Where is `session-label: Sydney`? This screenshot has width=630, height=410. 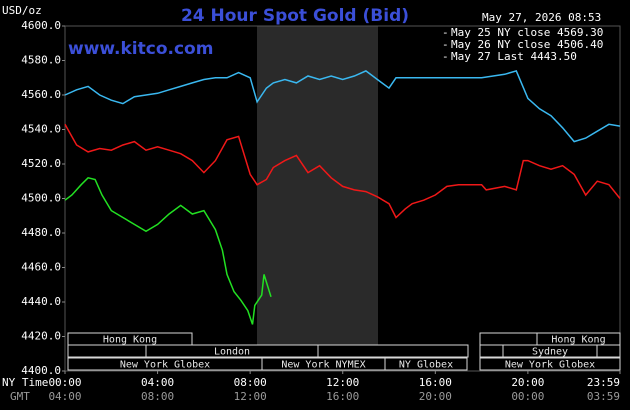 session-label: Sydney is located at coordinates (550, 352).